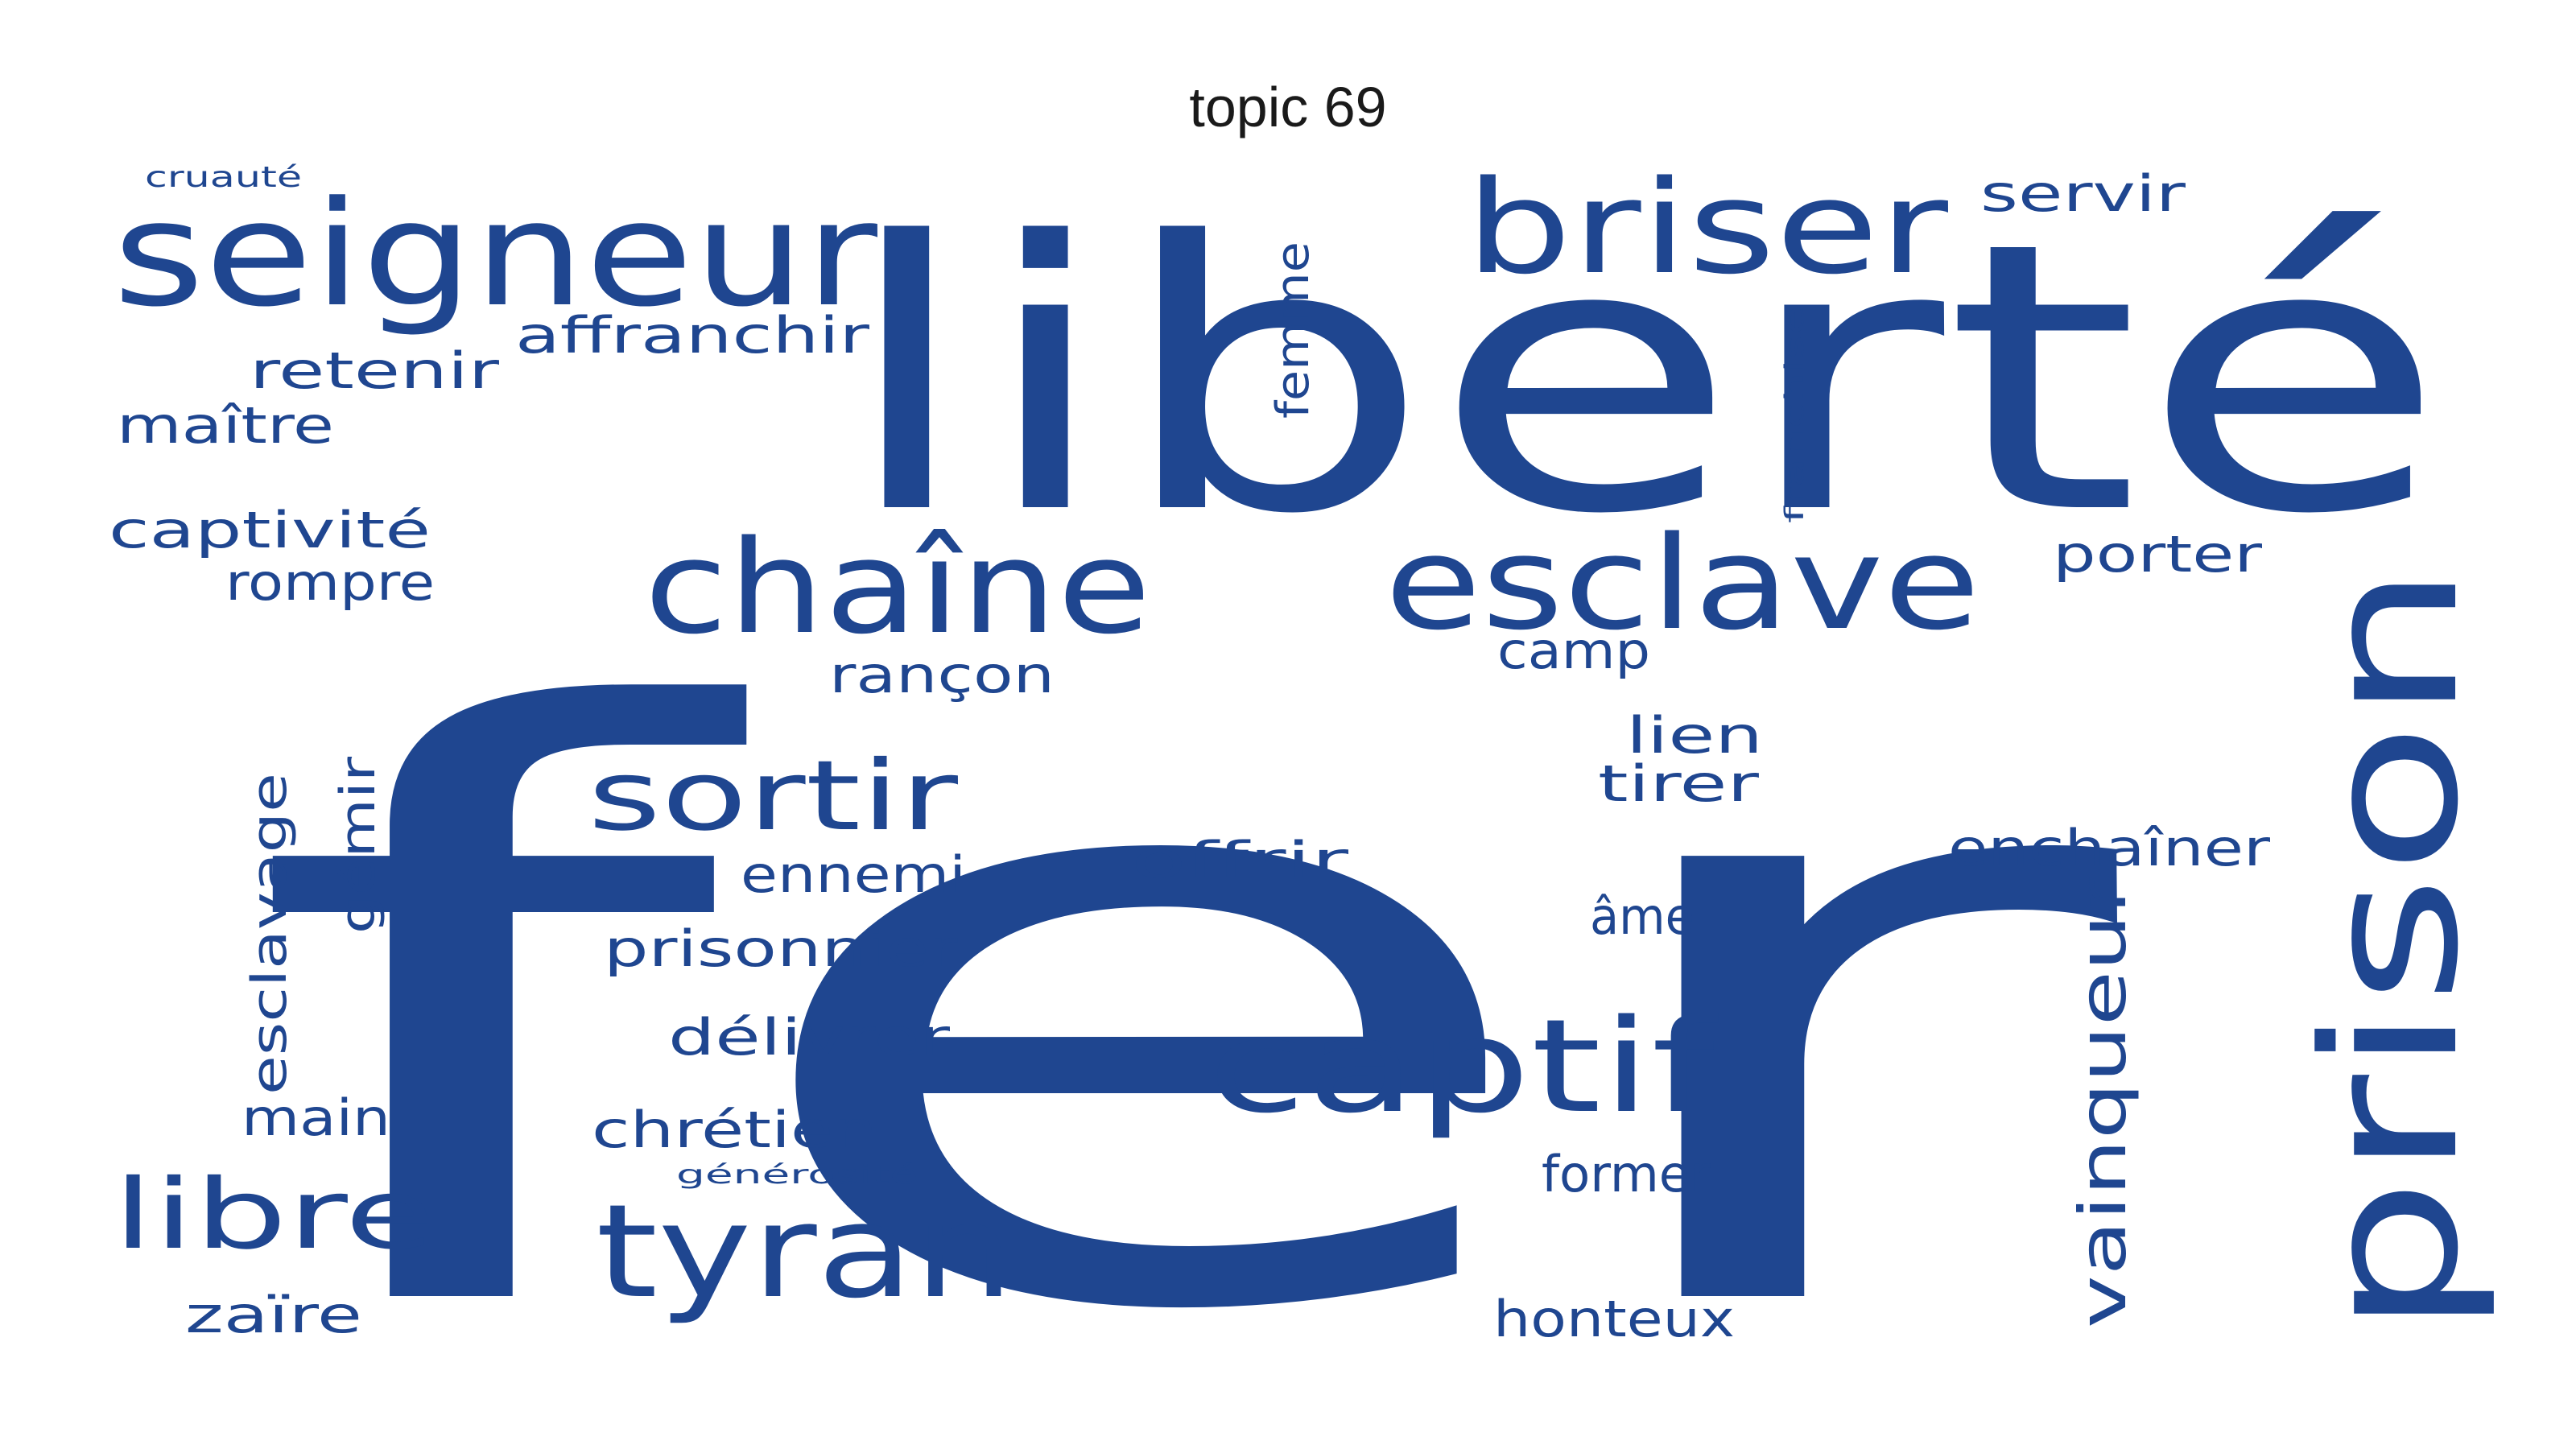 This screenshot has height=1449, width=2576. I want to click on word-esclave: esclave, so click(1683, 583).